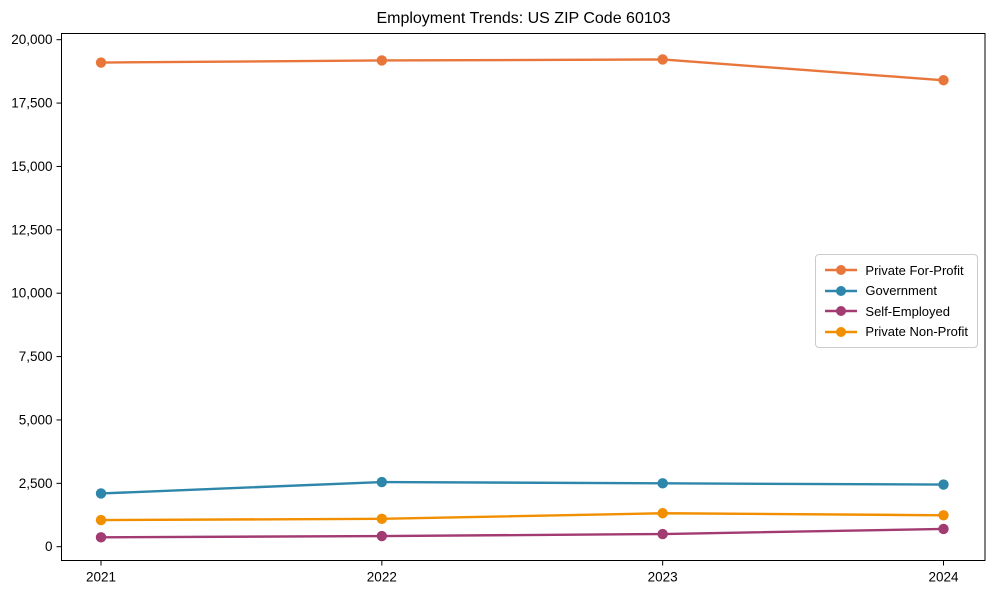 The width and height of the screenshot is (1000, 600). I want to click on data-point-self-employed-2021, so click(101, 537).